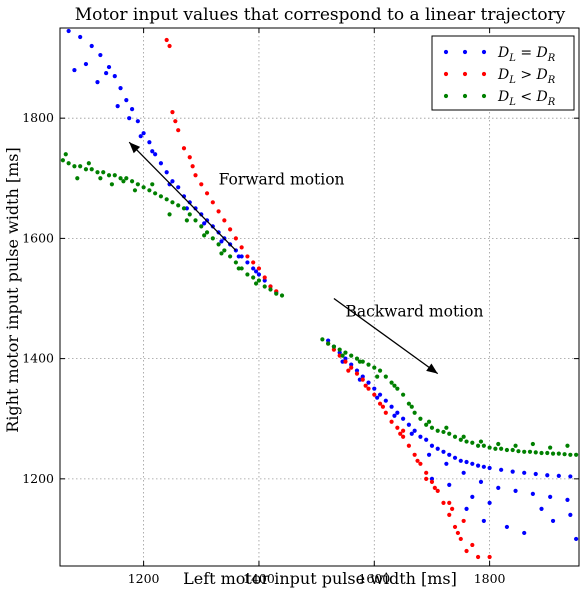 This screenshot has width=581, height=591. I want to click on y-tick-label: 1800, so click(38, 117).